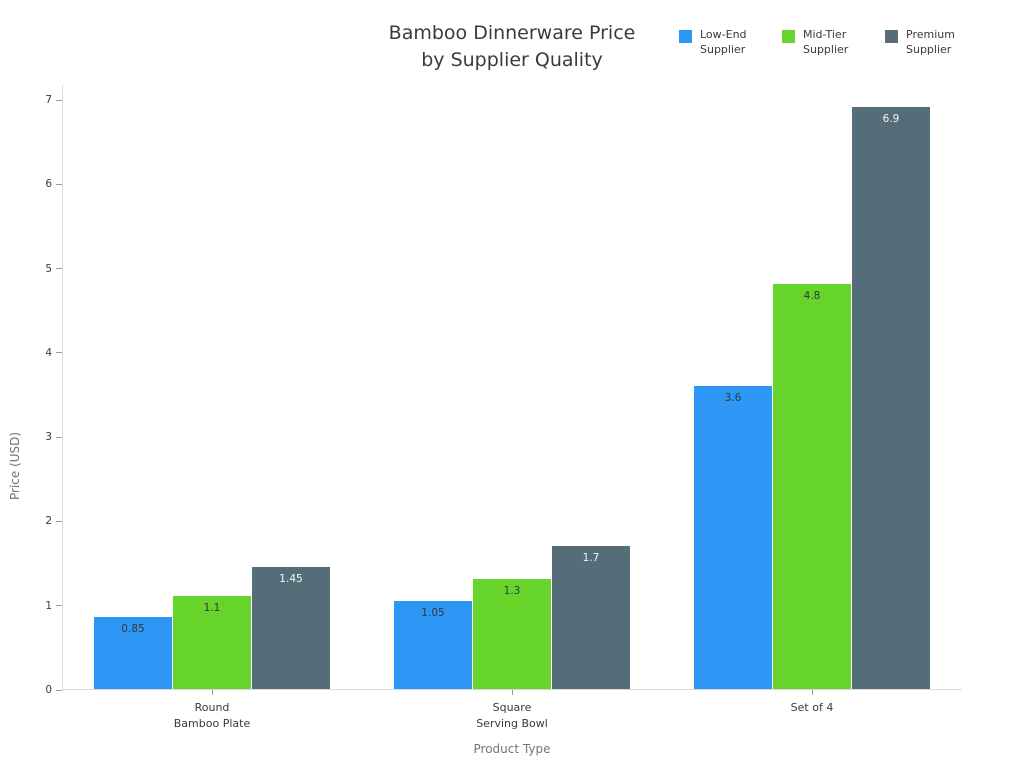 The width and height of the screenshot is (1024, 768). What do you see at coordinates (930, 42) in the screenshot?
I see `legend-label: Premium Supplier` at bounding box center [930, 42].